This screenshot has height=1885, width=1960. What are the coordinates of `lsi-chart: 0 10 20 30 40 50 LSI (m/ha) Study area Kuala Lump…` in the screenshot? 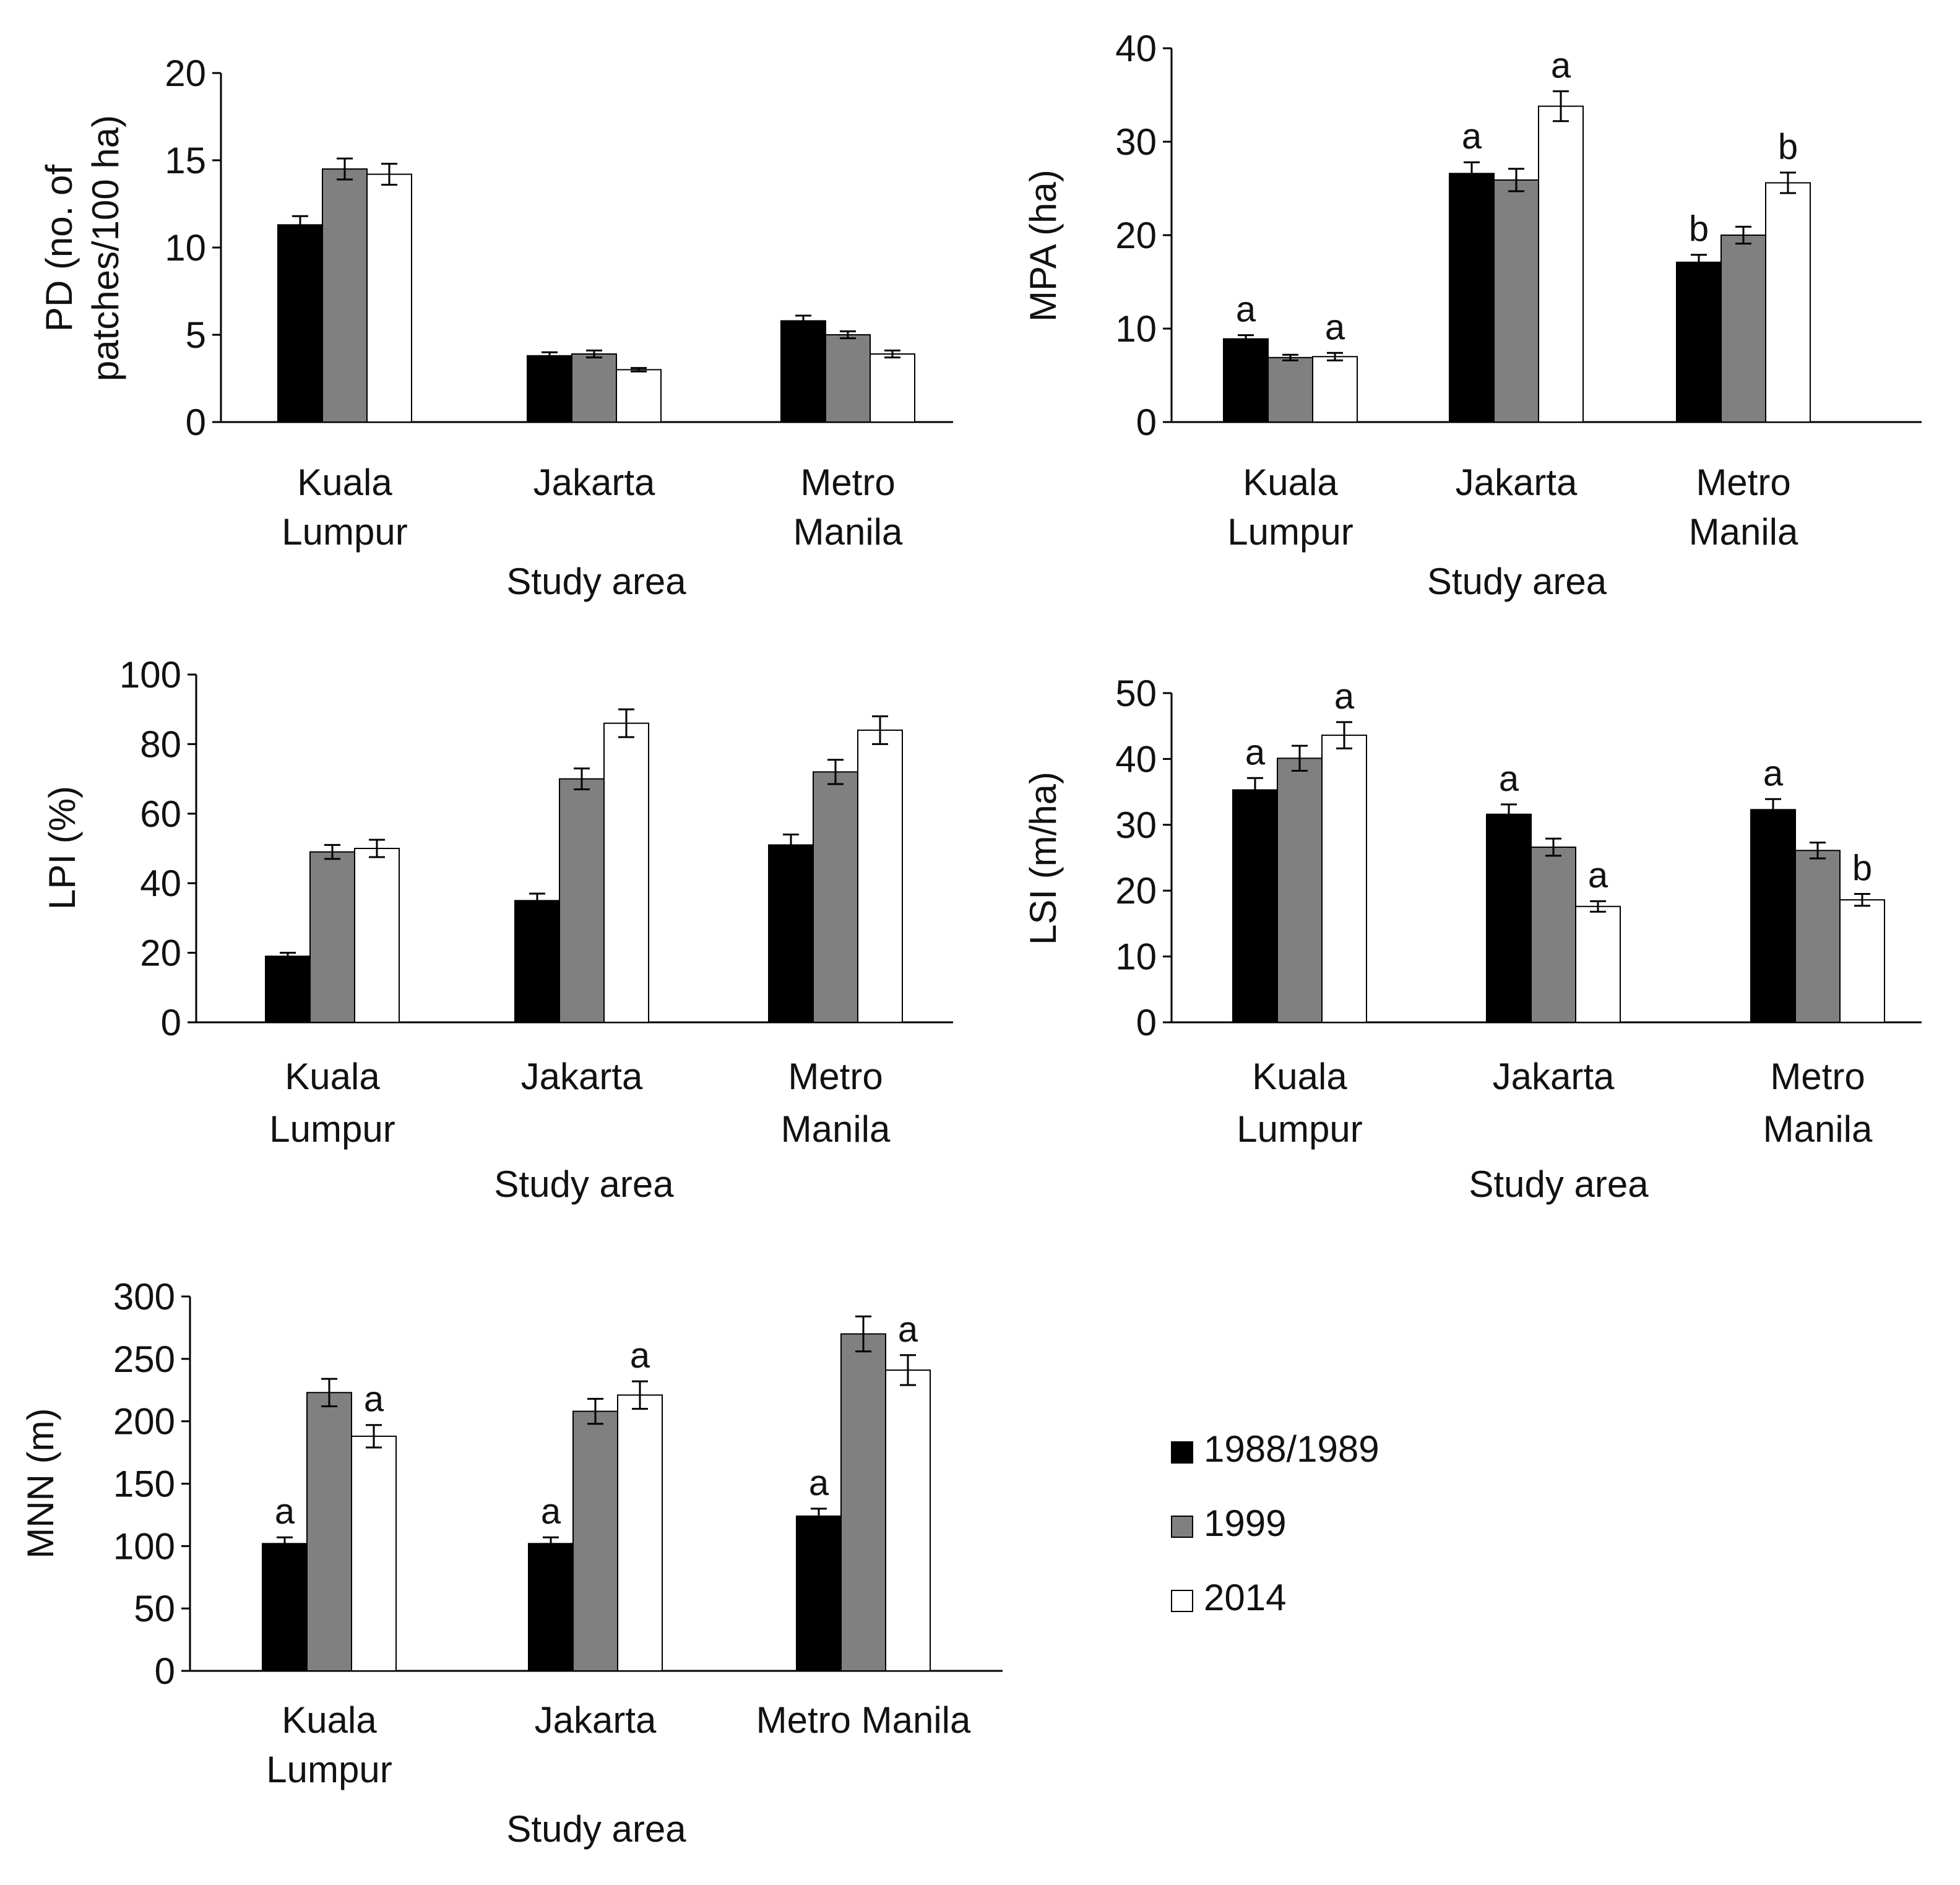 It's located at (1472, 939).